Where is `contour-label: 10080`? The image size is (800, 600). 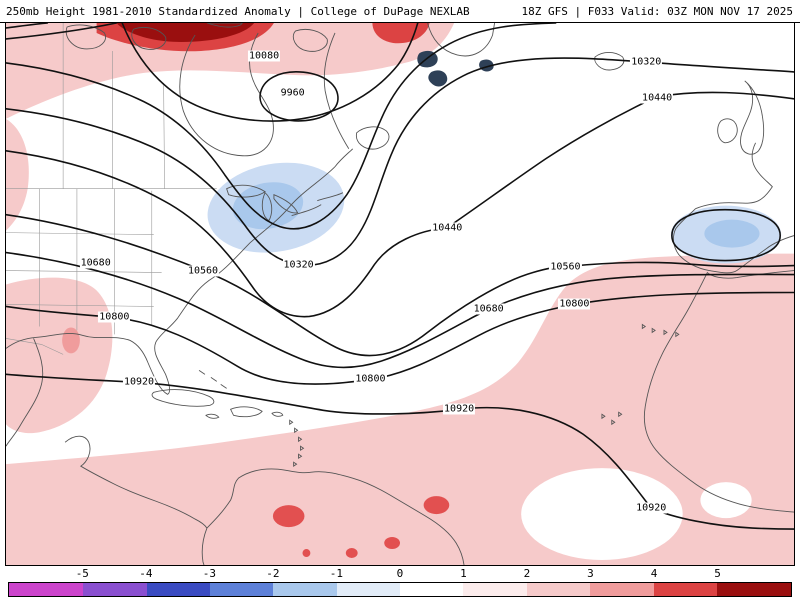
contour-label: 10080 is located at coordinates (264, 56).